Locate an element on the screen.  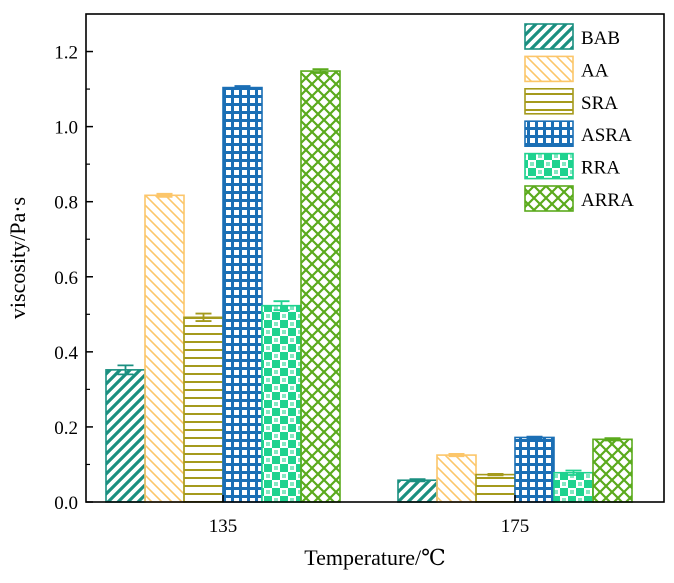
legend-label-sra: SRA is located at coordinates (599, 103).